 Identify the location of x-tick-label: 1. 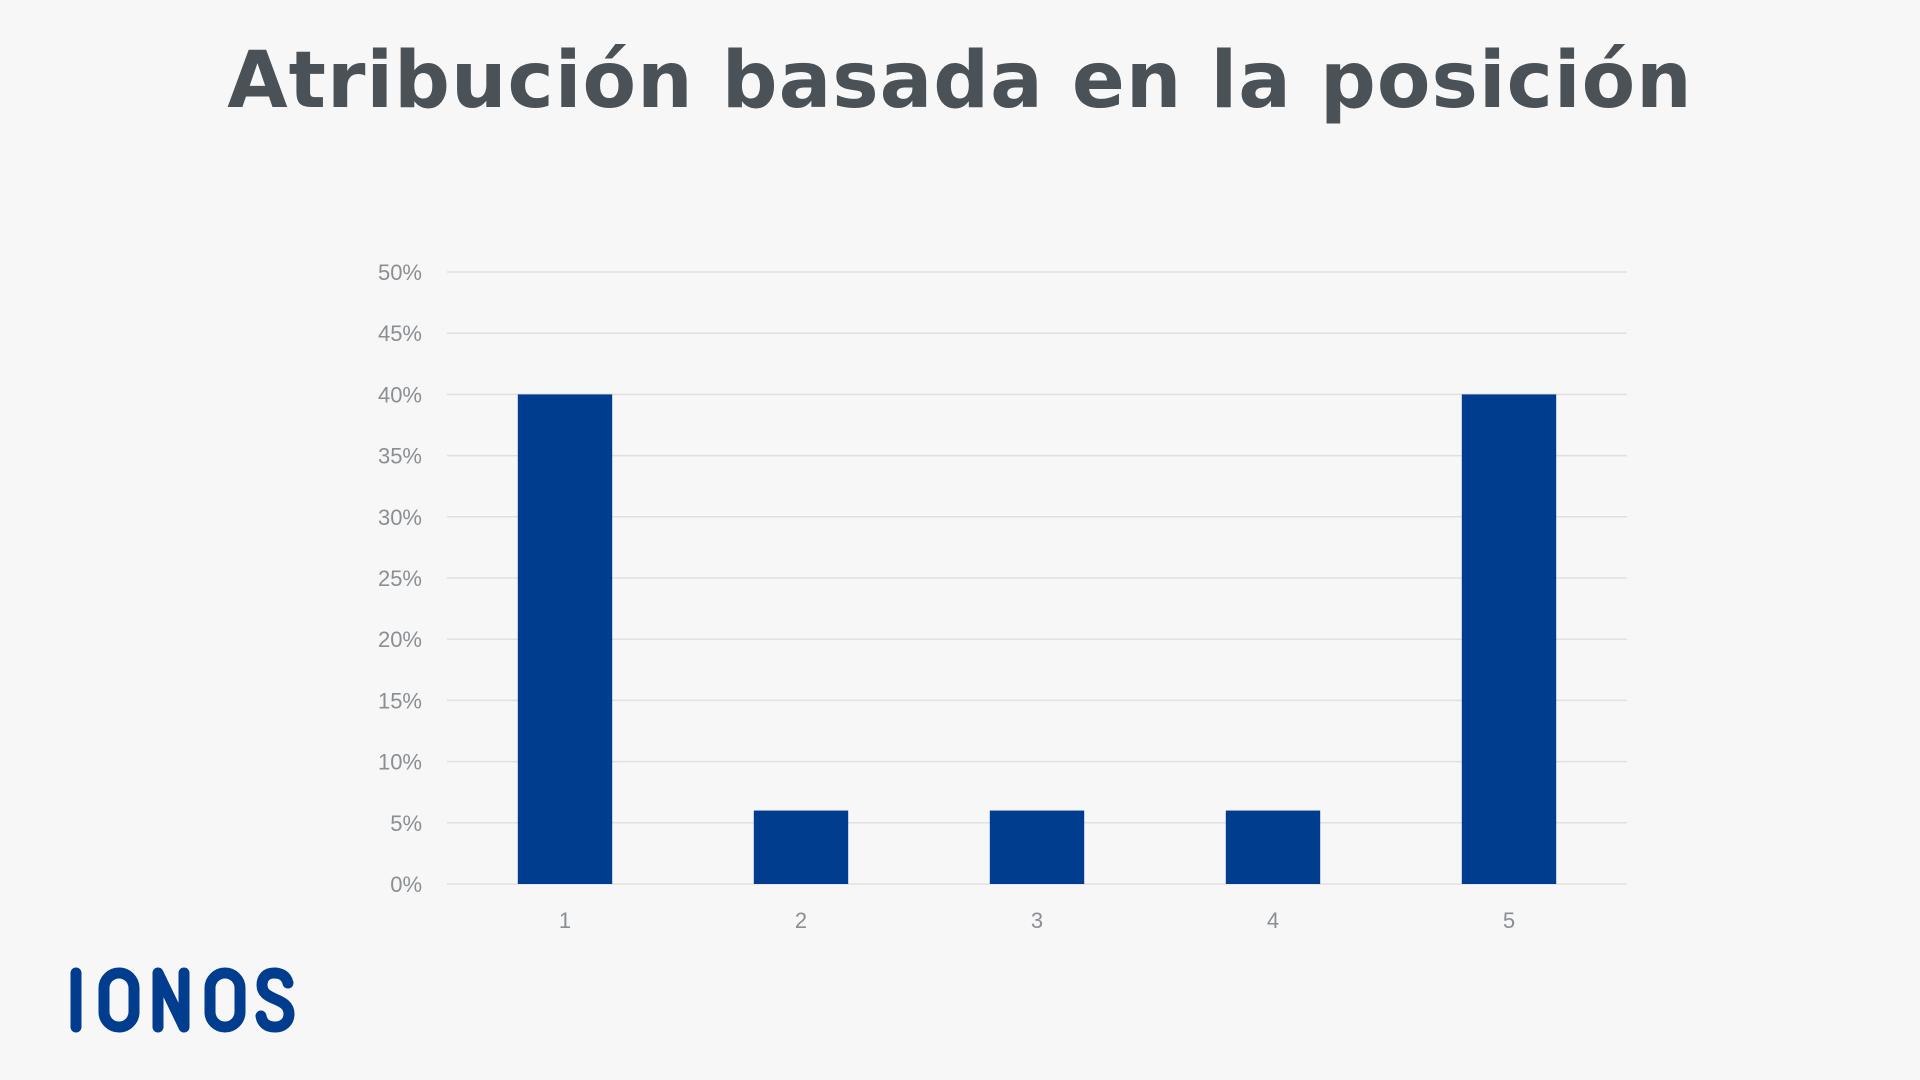
(565, 920).